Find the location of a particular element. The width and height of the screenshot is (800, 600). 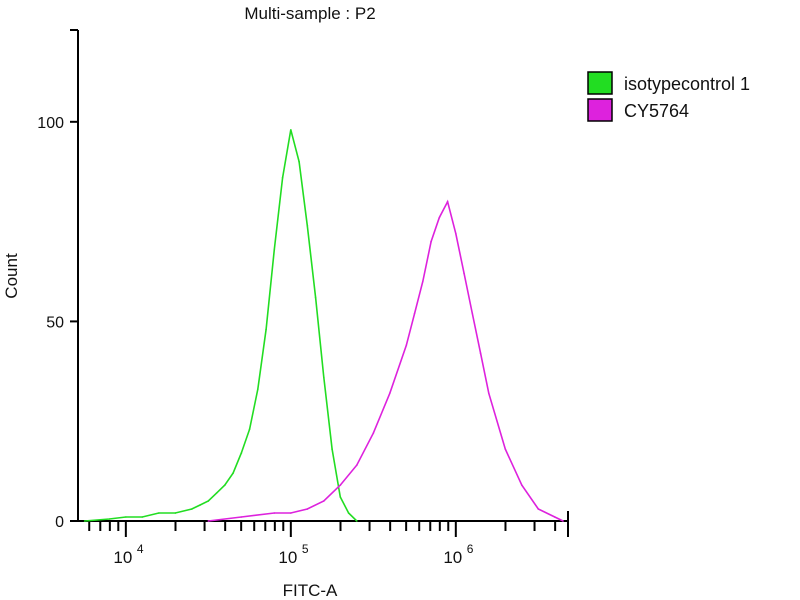

x-tick-exponent: 4 is located at coordinates (140, 549).